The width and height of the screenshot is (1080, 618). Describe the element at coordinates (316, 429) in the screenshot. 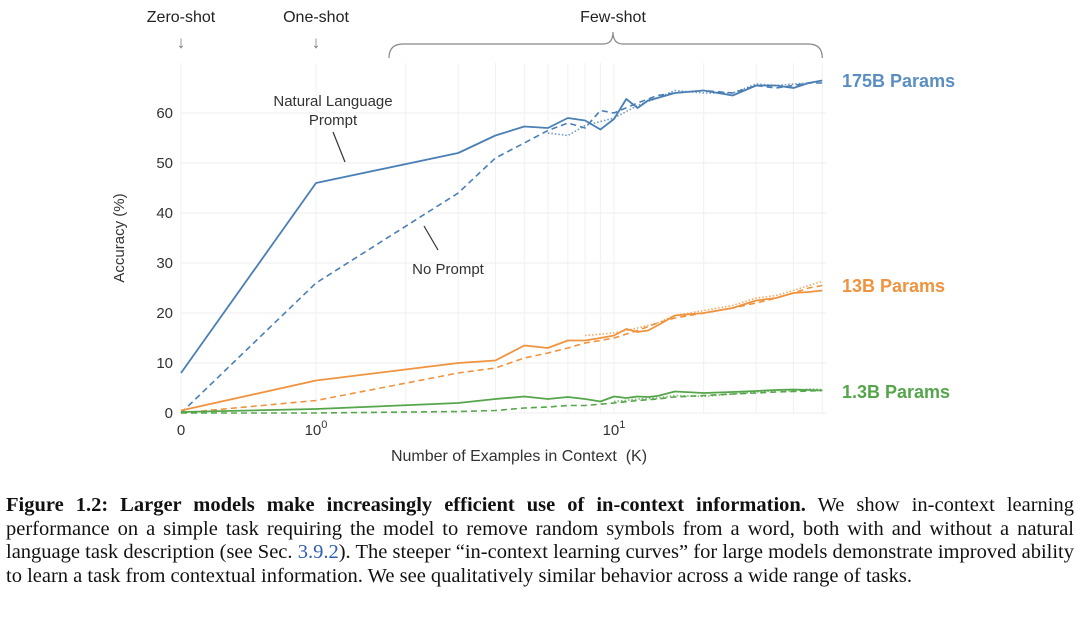

I see `x-tick-label: 10⁰` at that location.